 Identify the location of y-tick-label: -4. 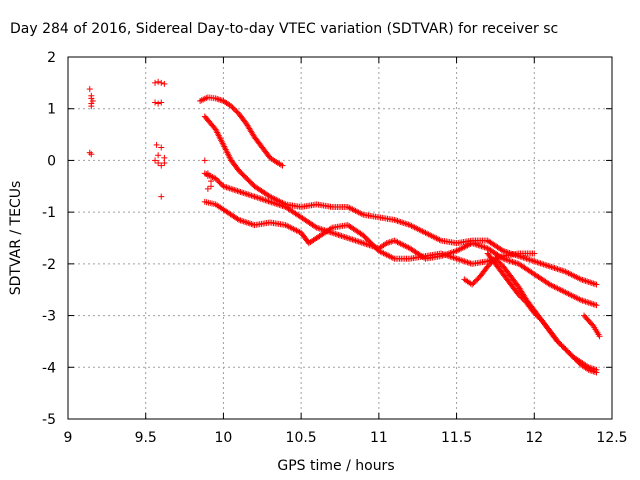
(49, 368).